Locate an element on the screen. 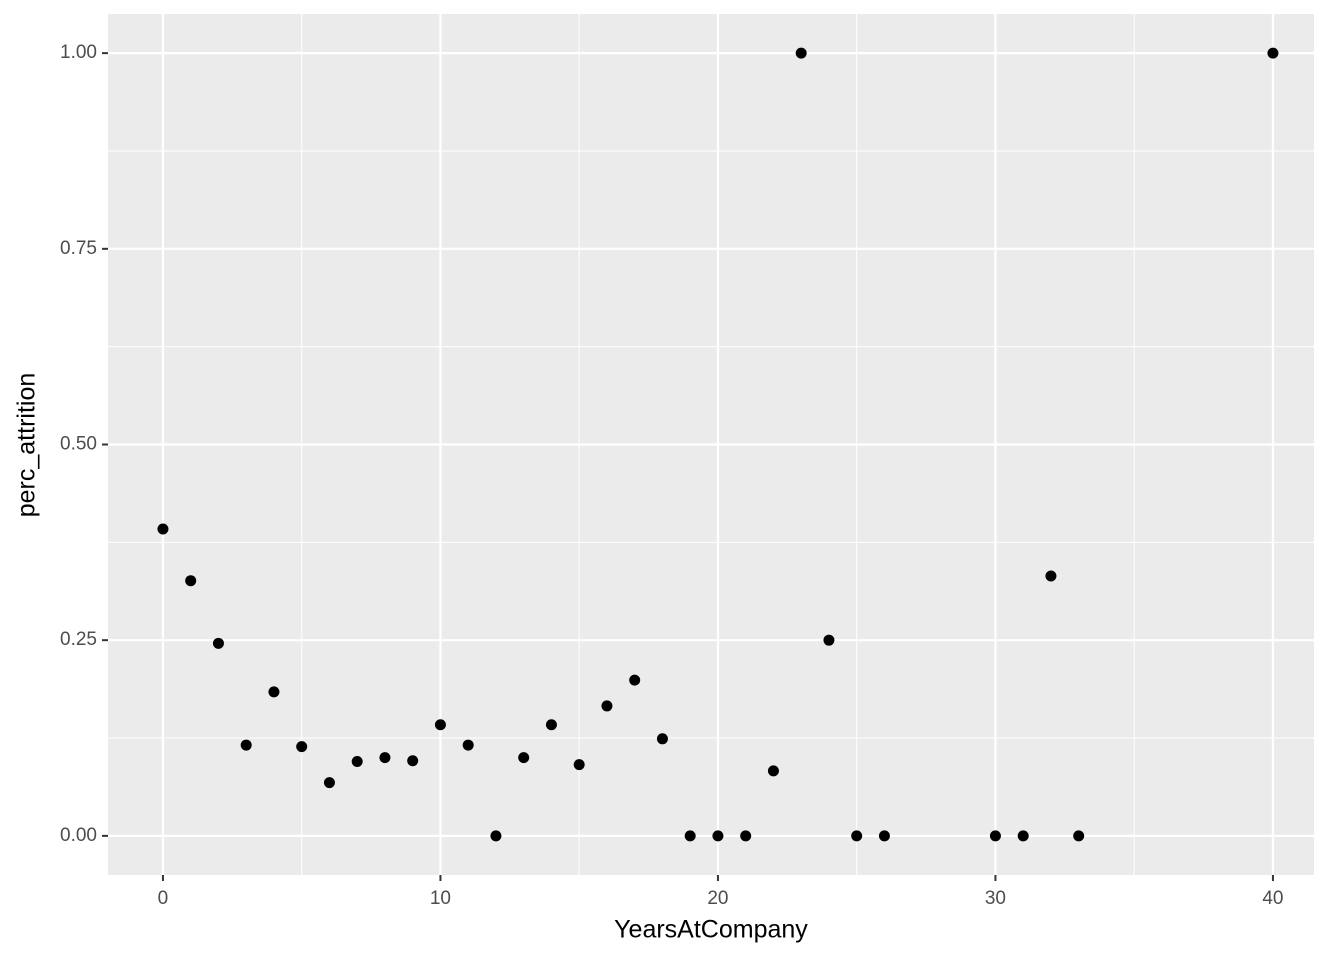  y-tick-label: 0.75 is located at coordinates (78, 248).